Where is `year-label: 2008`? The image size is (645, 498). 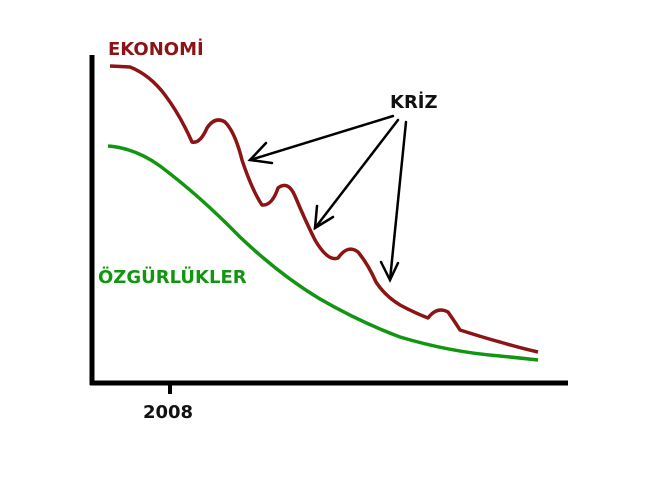 year-label: 2008 is located at coordinates (168, 412).